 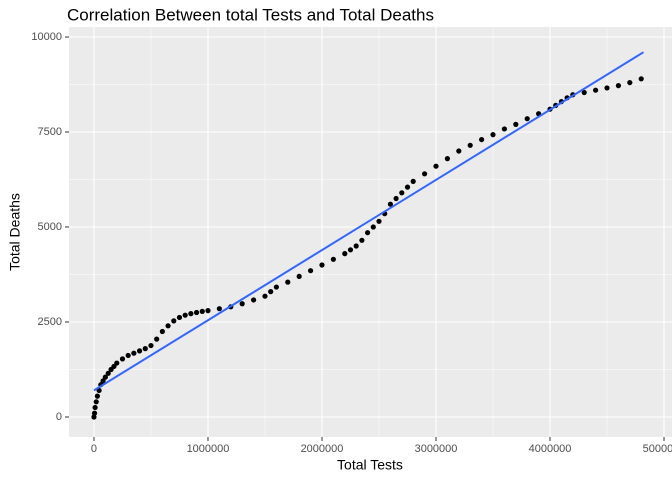 I want to click on y-tick-label: 2500, so click(x=50, y=322).